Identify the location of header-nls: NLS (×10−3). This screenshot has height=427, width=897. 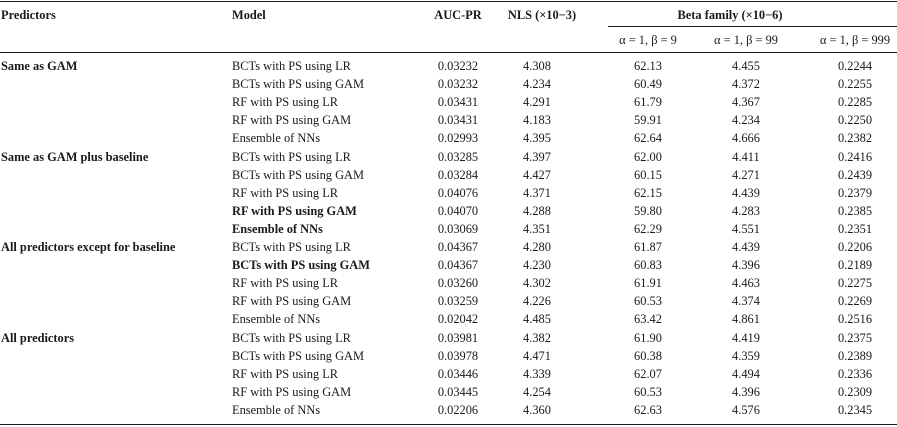
(542, 15).